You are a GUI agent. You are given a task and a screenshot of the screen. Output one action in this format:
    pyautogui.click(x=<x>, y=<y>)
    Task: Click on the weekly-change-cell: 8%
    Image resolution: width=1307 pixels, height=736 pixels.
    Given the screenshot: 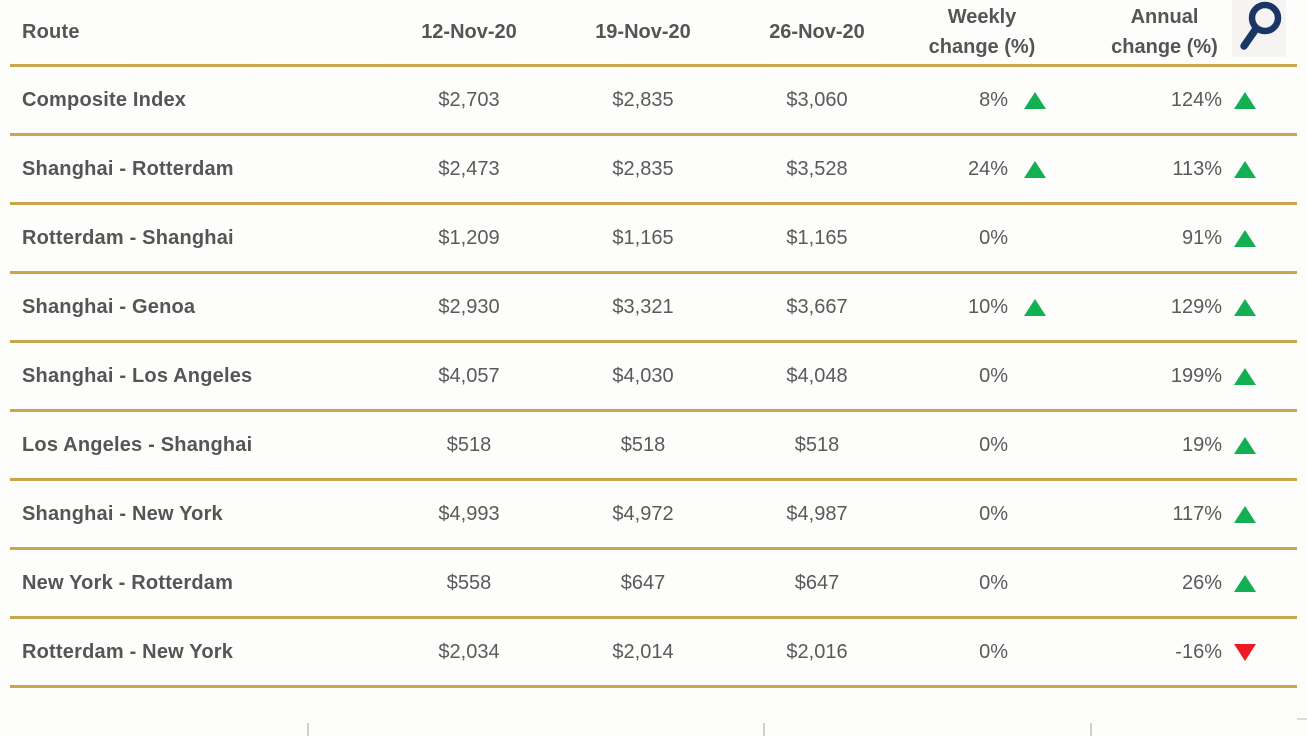 What is the action you would take?
    pyautogui.click(x=982, y=100)
    